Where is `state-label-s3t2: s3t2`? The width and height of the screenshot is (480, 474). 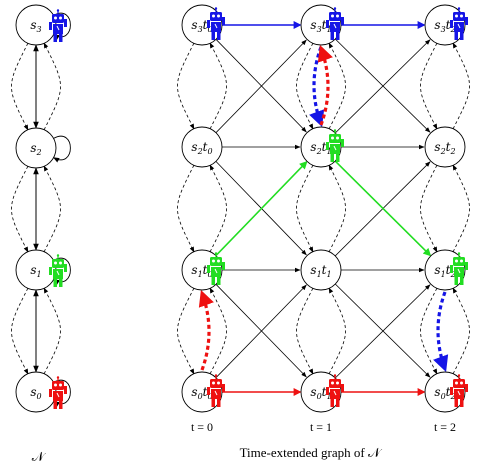
state-label-s3t2: s3t2 is located at coordinates (444, 26).